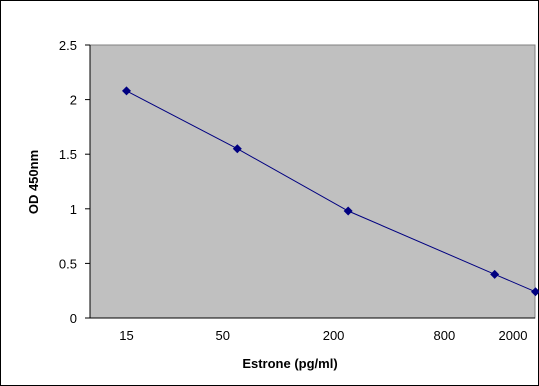 The height and width of the screenshot is (386, 539). Describe the element at coordinates (73, 318) in the screenshot. I see `y-tick-label: 0` at that location.